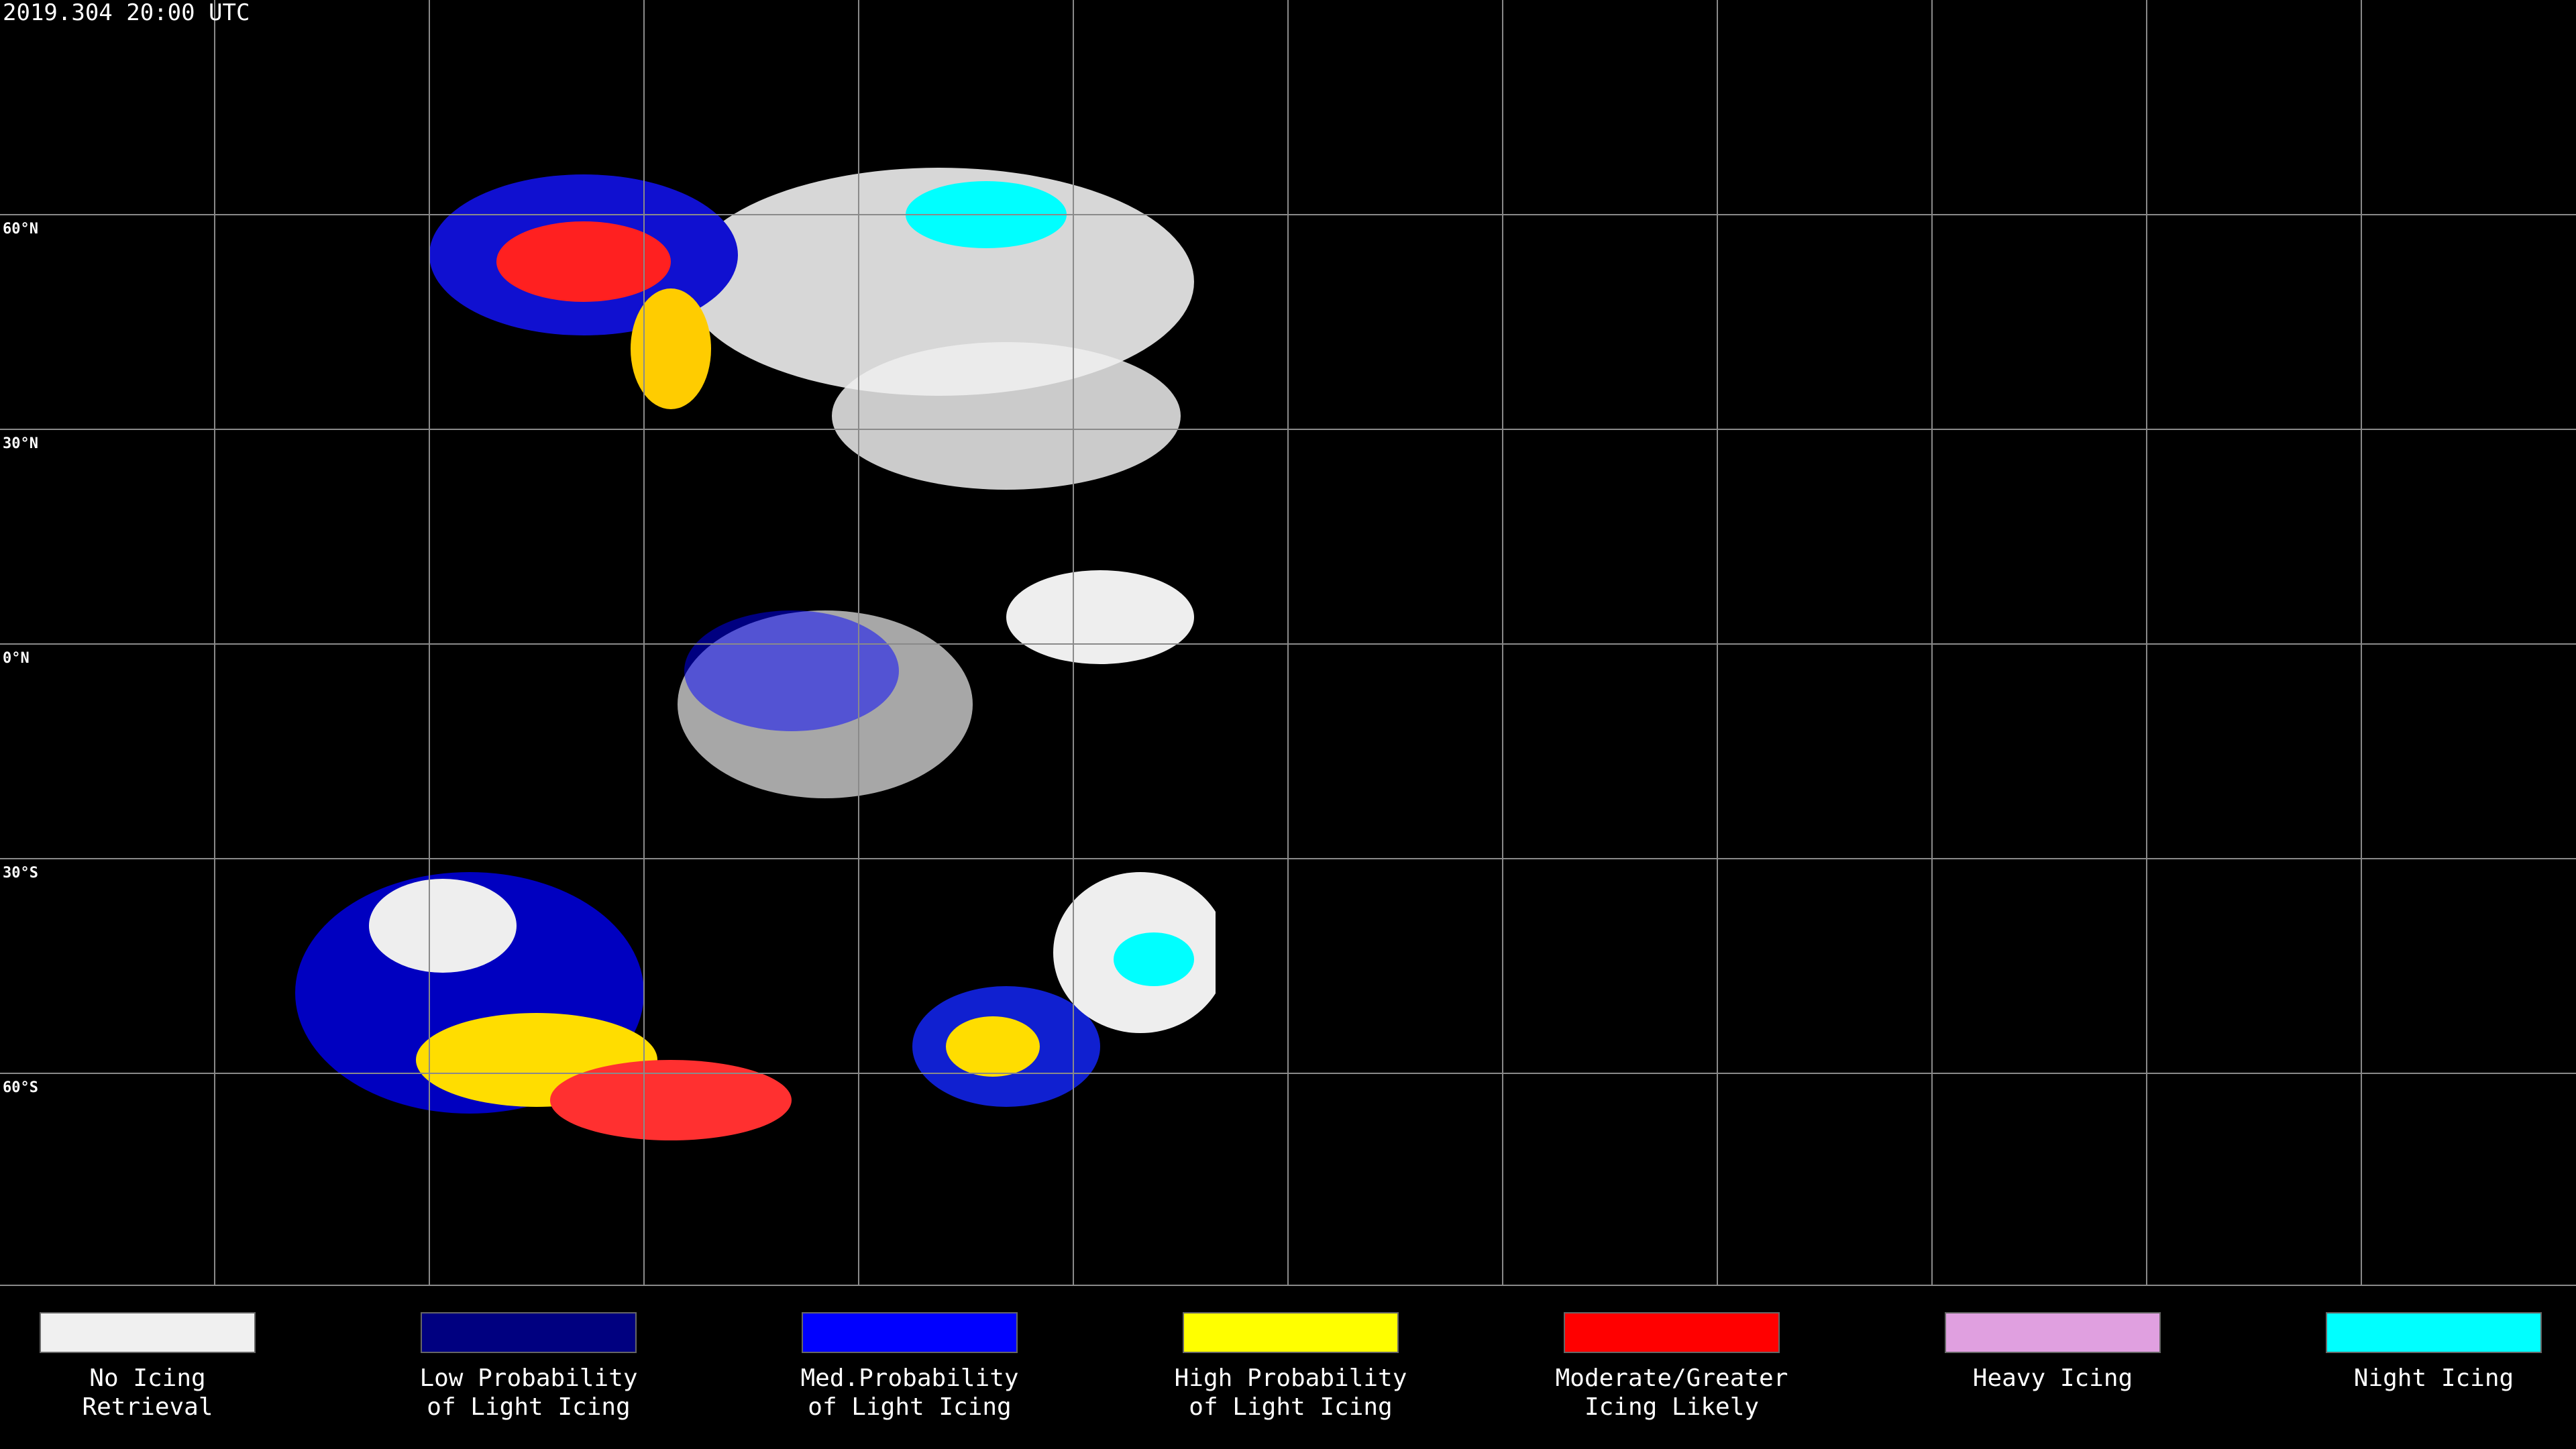  What do you see at coordinates (20, 1087) in the screenshot?
I see `latitude-label: 60°S` at bounding box center [20, 1087].